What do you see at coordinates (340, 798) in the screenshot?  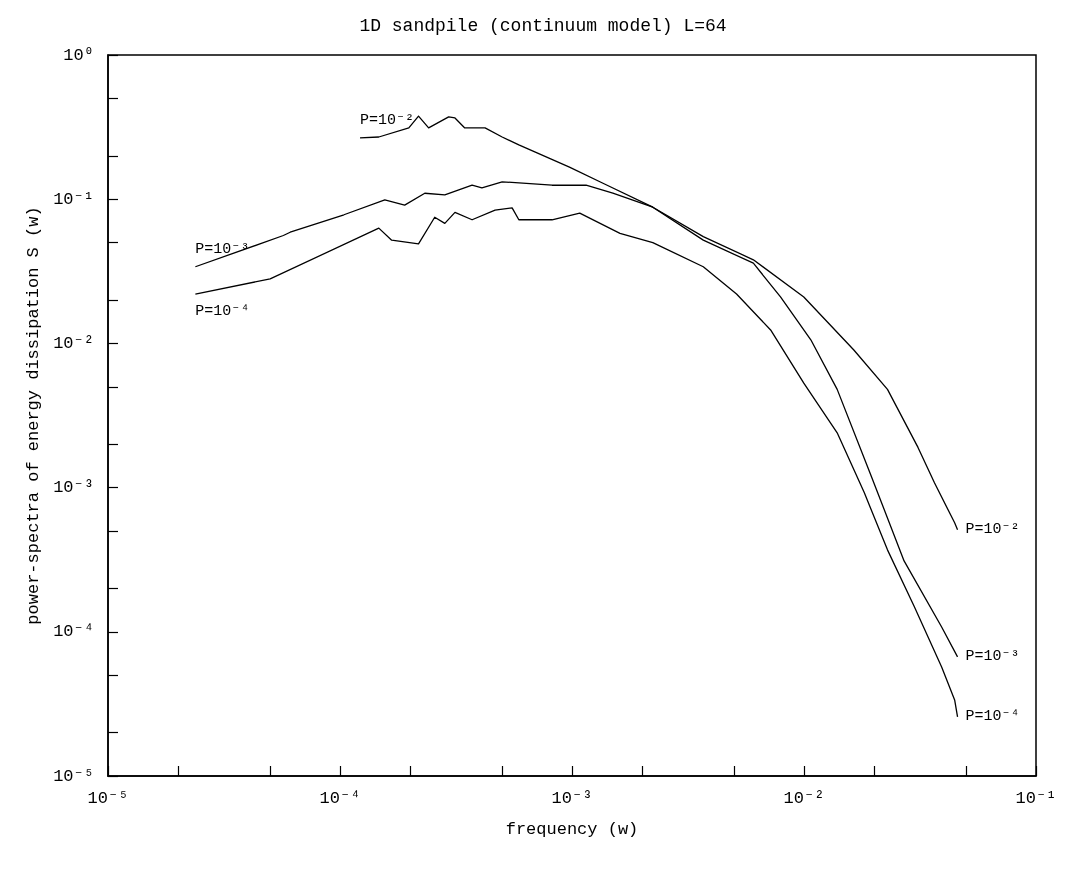 I see `x-tick-label: 10⁻⁴` at bounding box center [340, 798].